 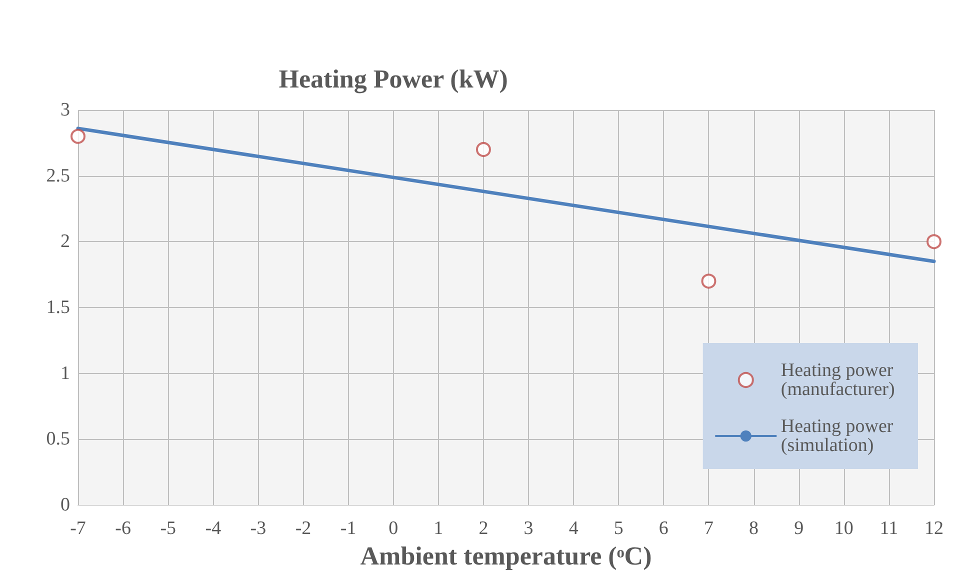 What do you see at coordinates (65, 505) in the screenshot?
I see `y-tick-label: 0` at bounding box center [65, 505].